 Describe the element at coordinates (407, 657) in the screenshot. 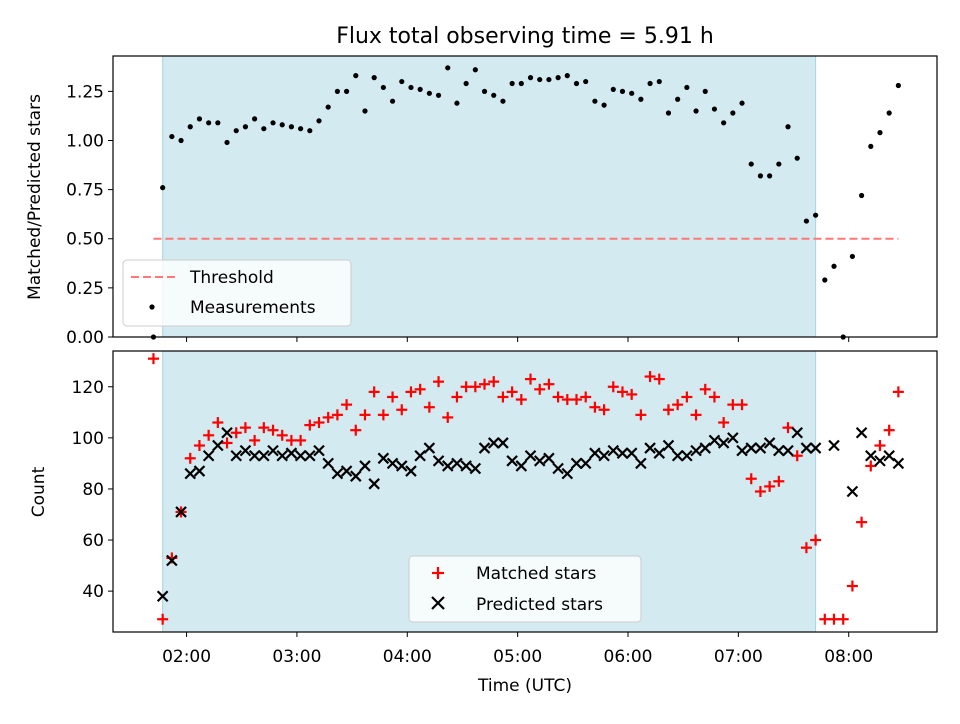

I see `x-tick-label: 04:00` at that location.